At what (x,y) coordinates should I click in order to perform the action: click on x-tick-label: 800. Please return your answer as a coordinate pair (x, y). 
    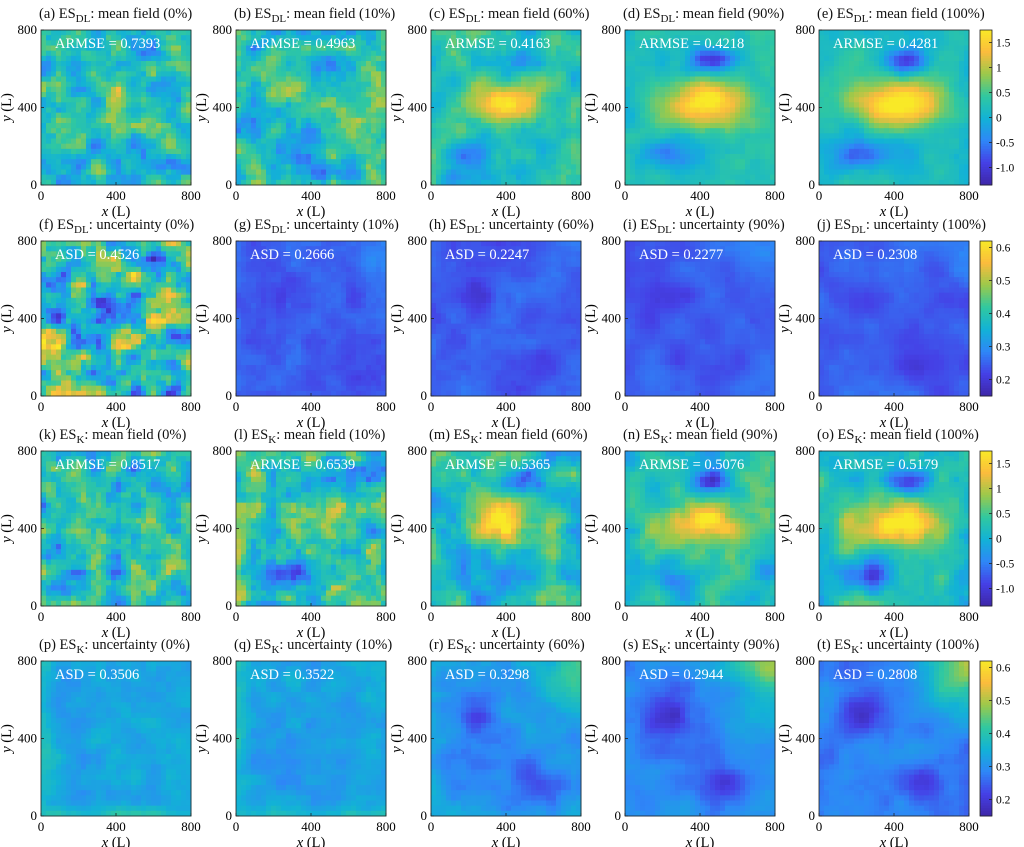
    Looking at the image, I should click on (191, 195).